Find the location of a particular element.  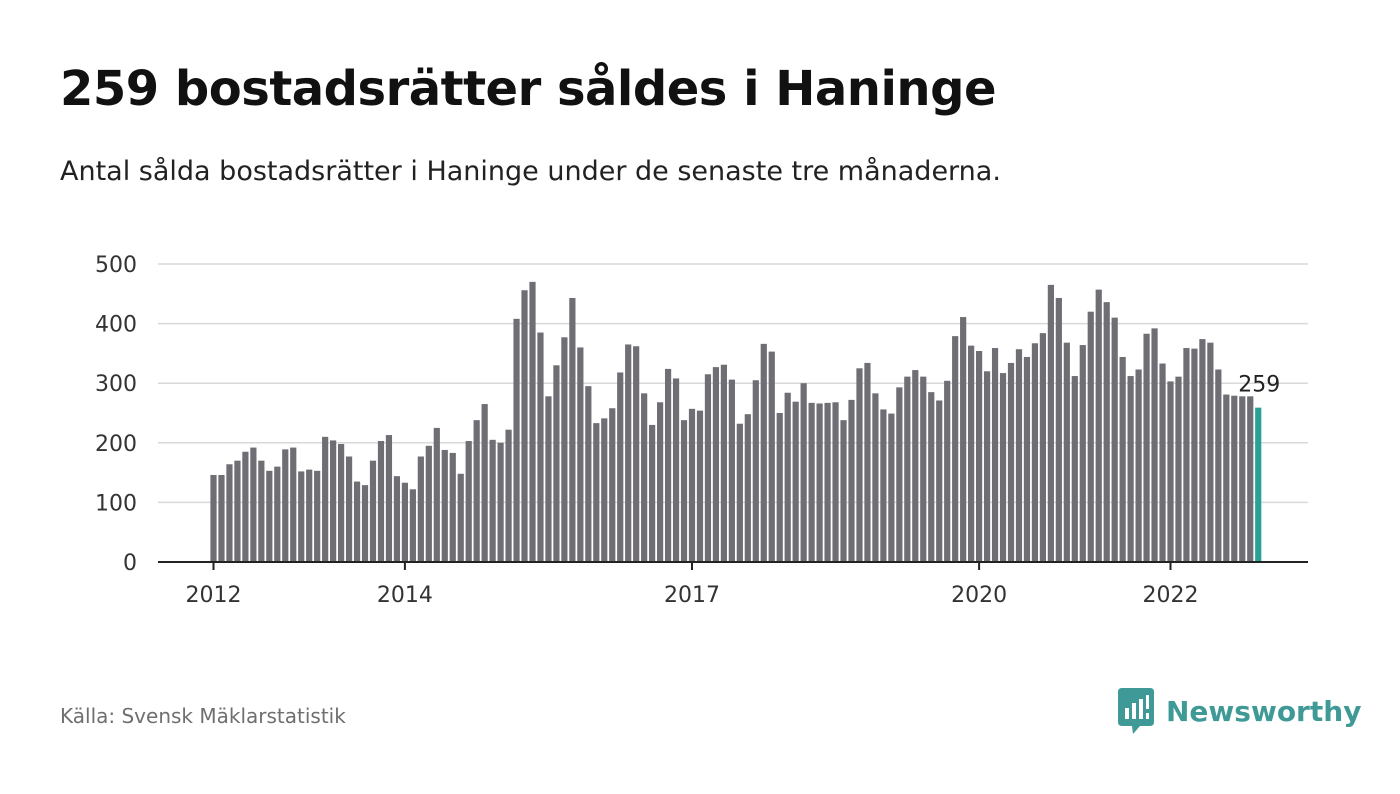

x-tick-label: 2022 is located at coordinates (1171, 595).